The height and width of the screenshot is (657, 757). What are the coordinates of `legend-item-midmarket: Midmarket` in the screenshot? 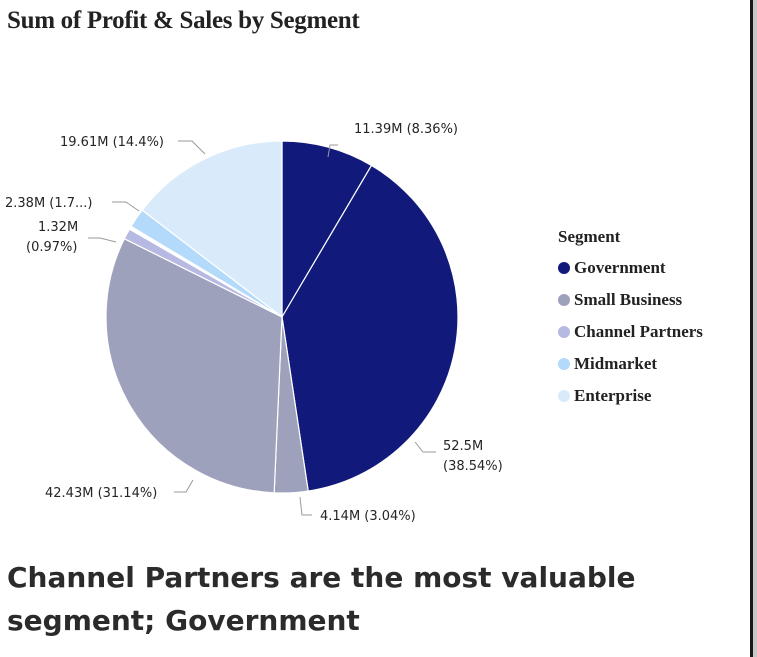 It's located at (630, 364).